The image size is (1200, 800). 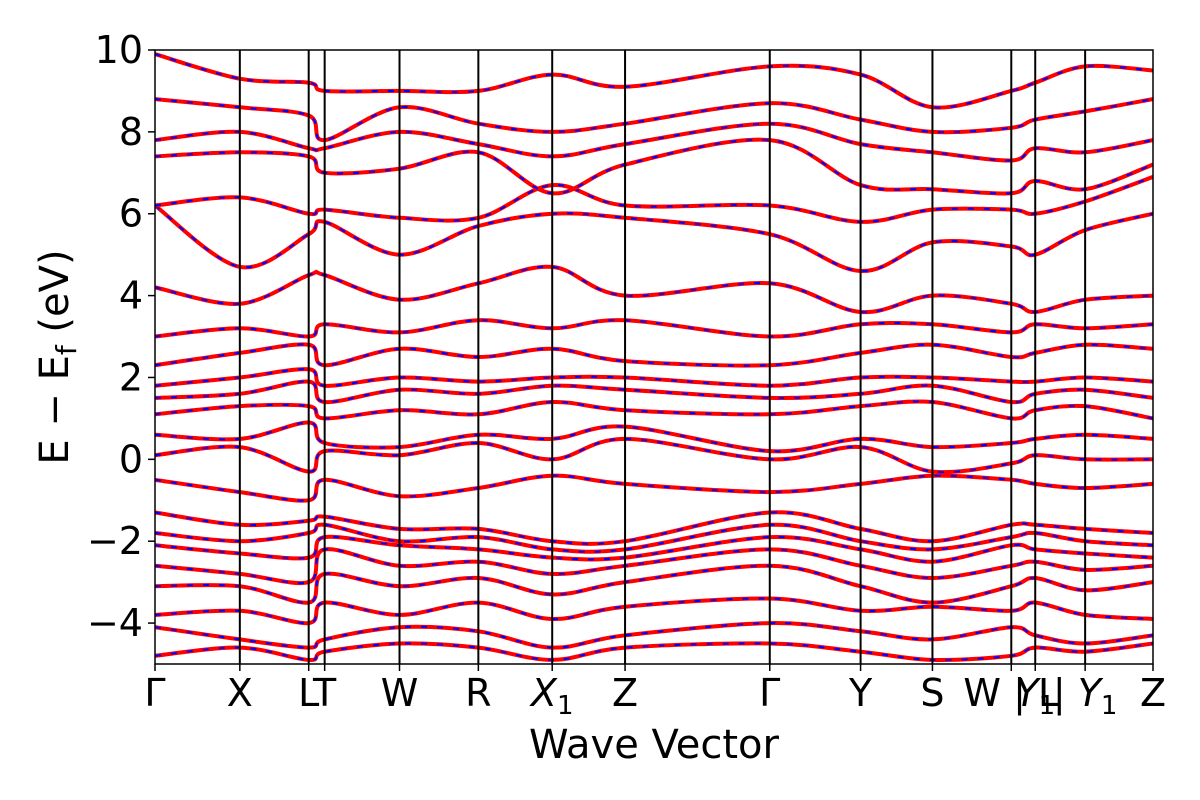 I want to click on x-tick-label-5: R, so click(x=478, y=693).